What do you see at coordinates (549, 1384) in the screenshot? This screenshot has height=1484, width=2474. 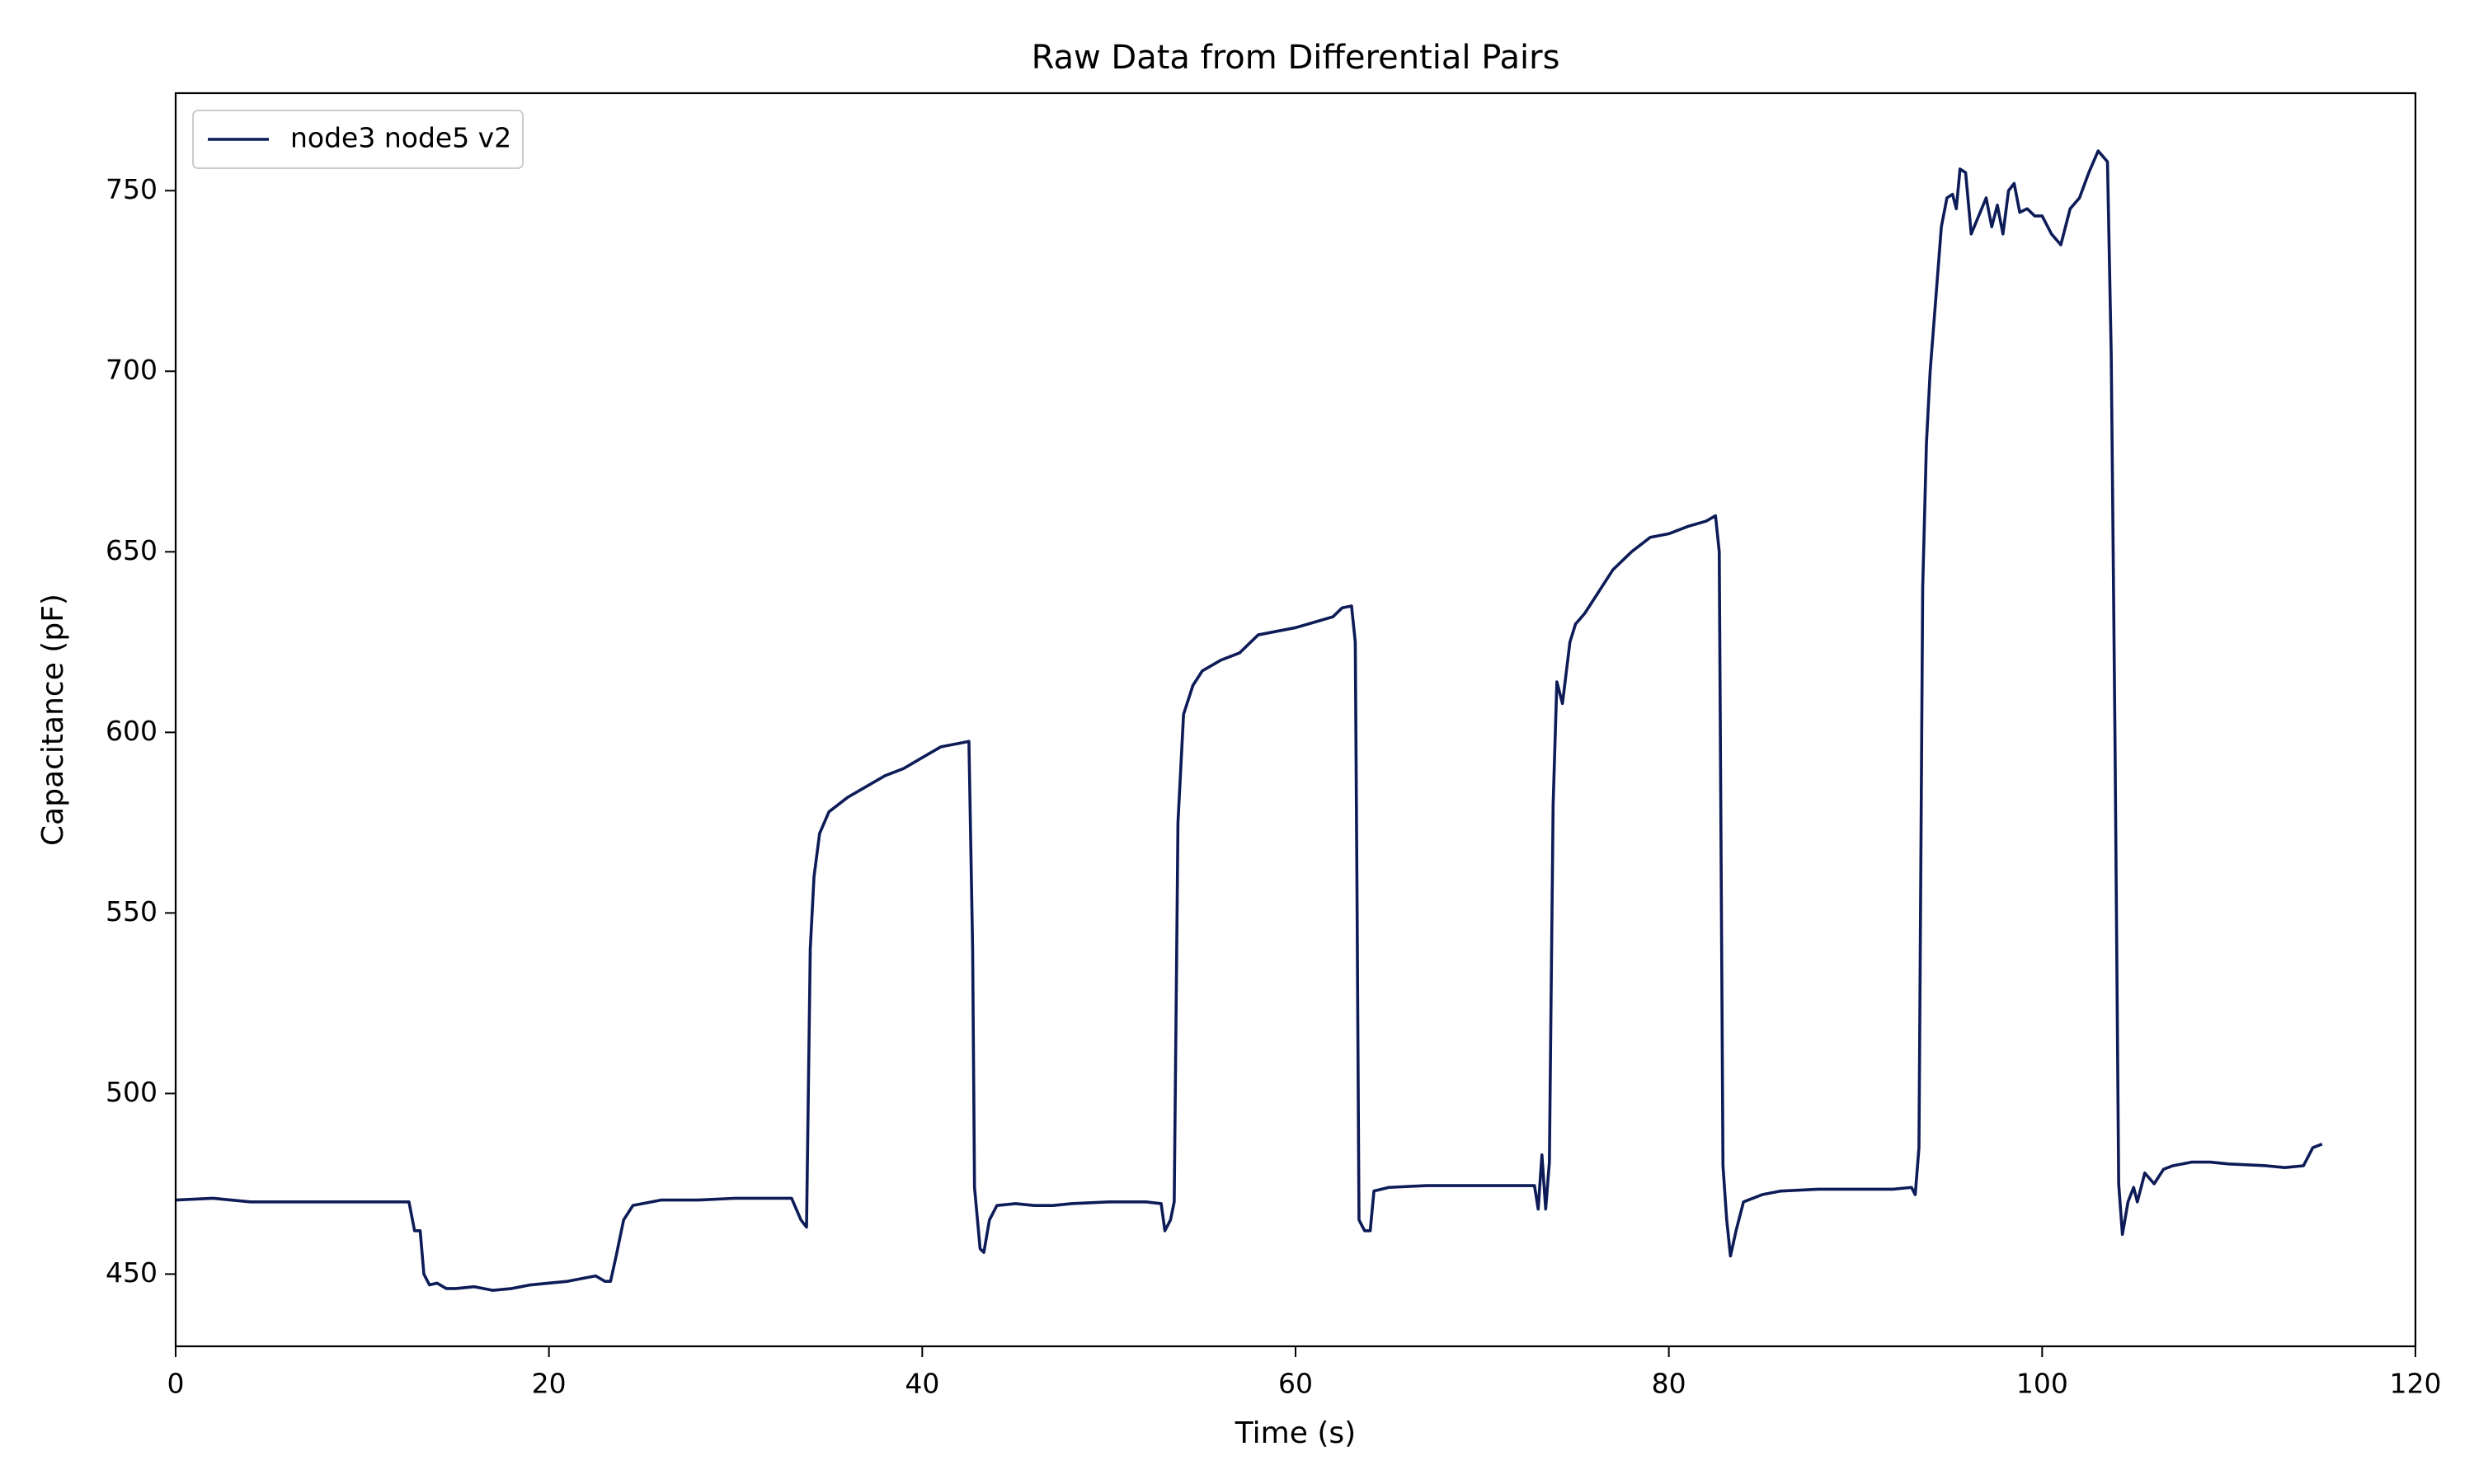 I see `x-tick-label: 20` at bounding box center [549, 1384].